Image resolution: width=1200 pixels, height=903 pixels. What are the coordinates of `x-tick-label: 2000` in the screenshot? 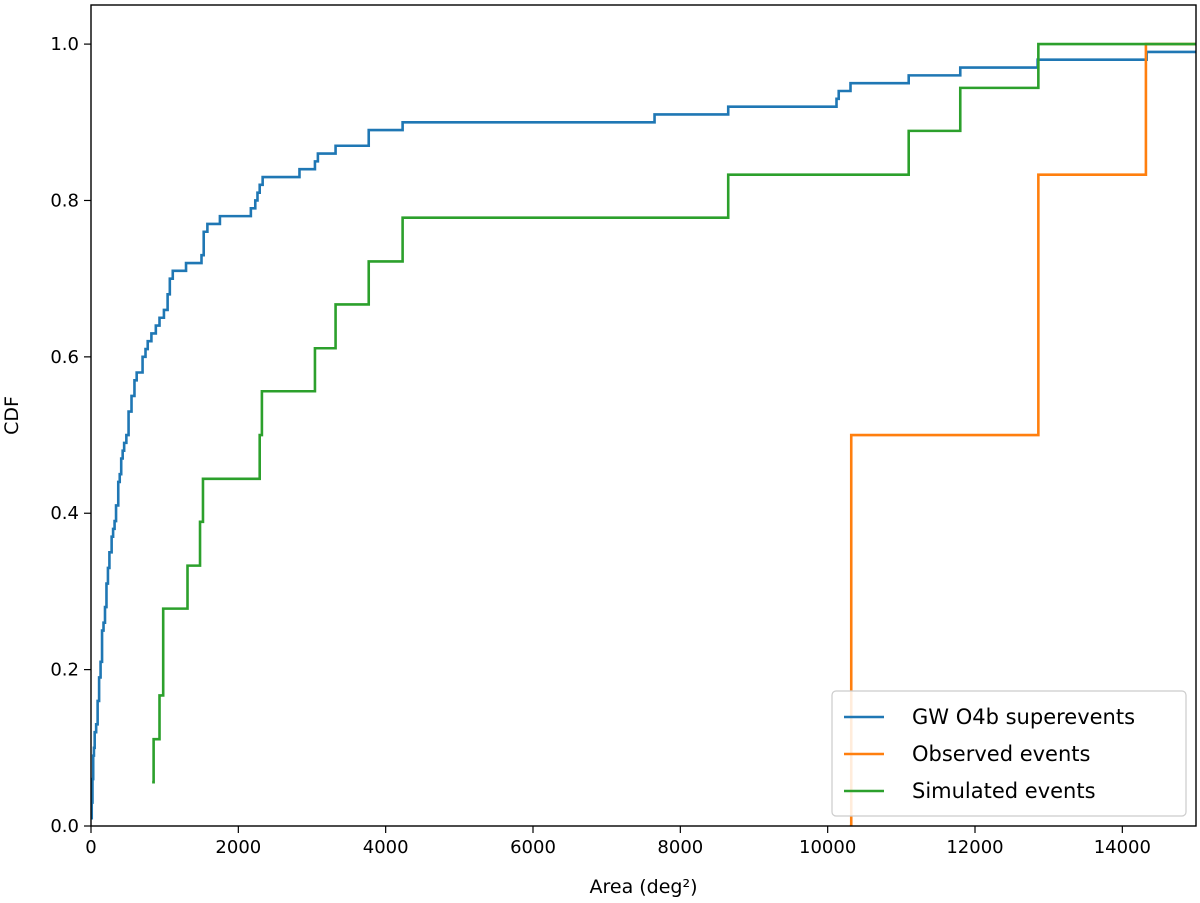 It's located at (238, 847).